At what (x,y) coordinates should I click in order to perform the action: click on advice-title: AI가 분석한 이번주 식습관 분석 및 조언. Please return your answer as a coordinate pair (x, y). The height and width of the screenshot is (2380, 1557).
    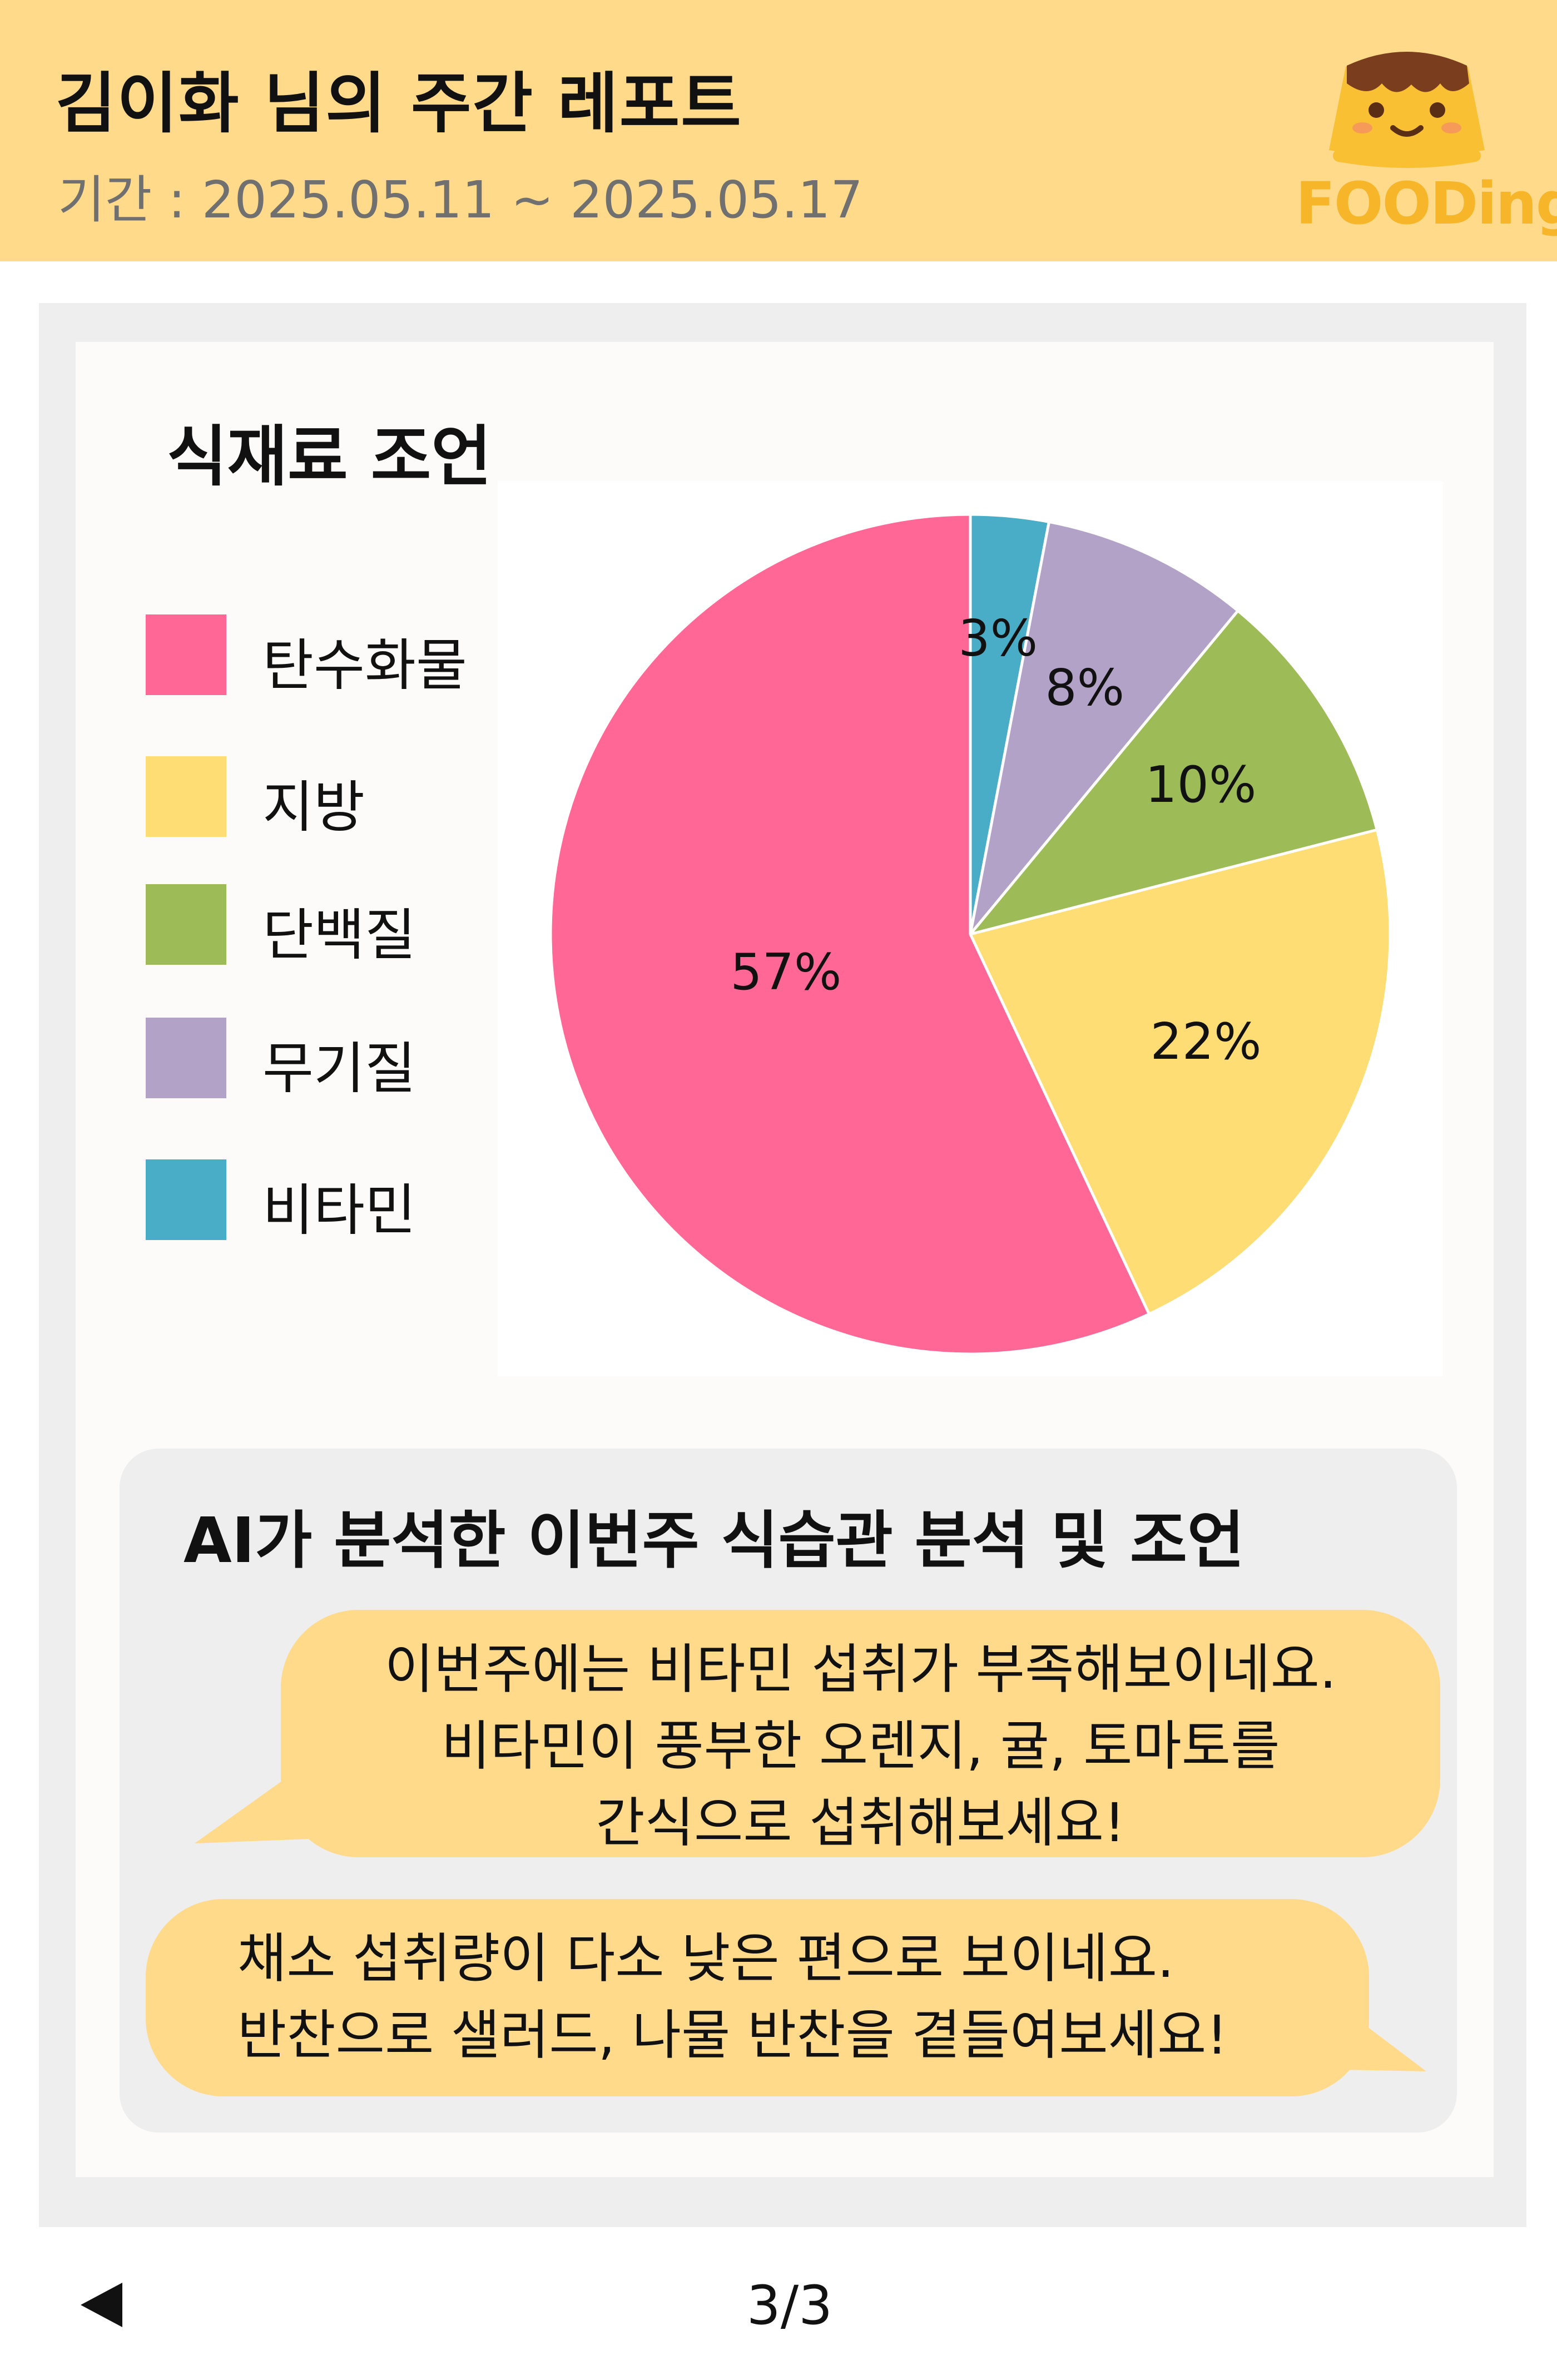
    Looking at the image, I should click on (714, 1541).